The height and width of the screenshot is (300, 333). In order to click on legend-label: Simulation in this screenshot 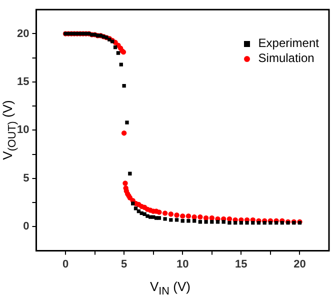, I will do `click(286, 58)`.